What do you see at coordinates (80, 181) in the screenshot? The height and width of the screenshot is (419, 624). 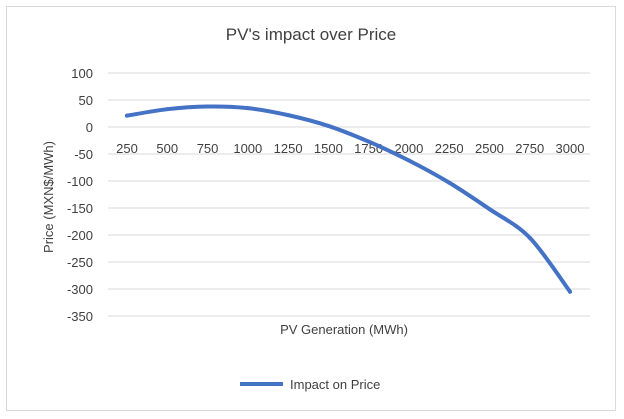 I see `y-tick-label: -100` at bounding box center [80, 181].